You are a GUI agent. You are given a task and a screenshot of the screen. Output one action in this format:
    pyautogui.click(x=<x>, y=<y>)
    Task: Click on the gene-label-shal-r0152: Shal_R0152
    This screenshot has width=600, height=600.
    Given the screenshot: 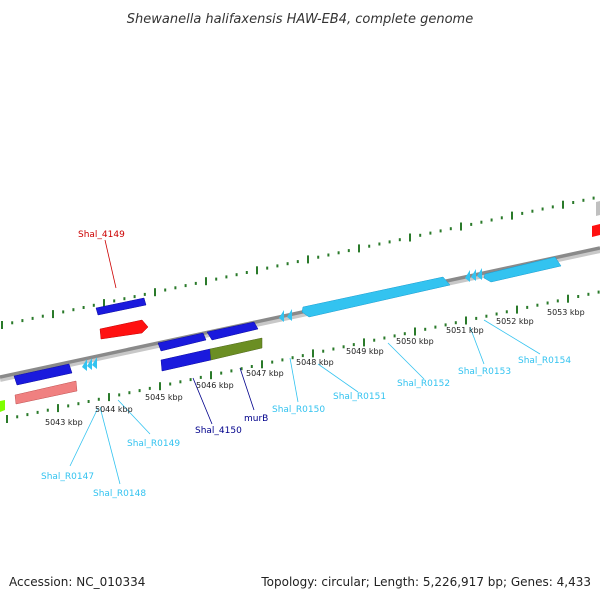 What is the action you would take?
    pyautogui.click(x=423, y=384)
    